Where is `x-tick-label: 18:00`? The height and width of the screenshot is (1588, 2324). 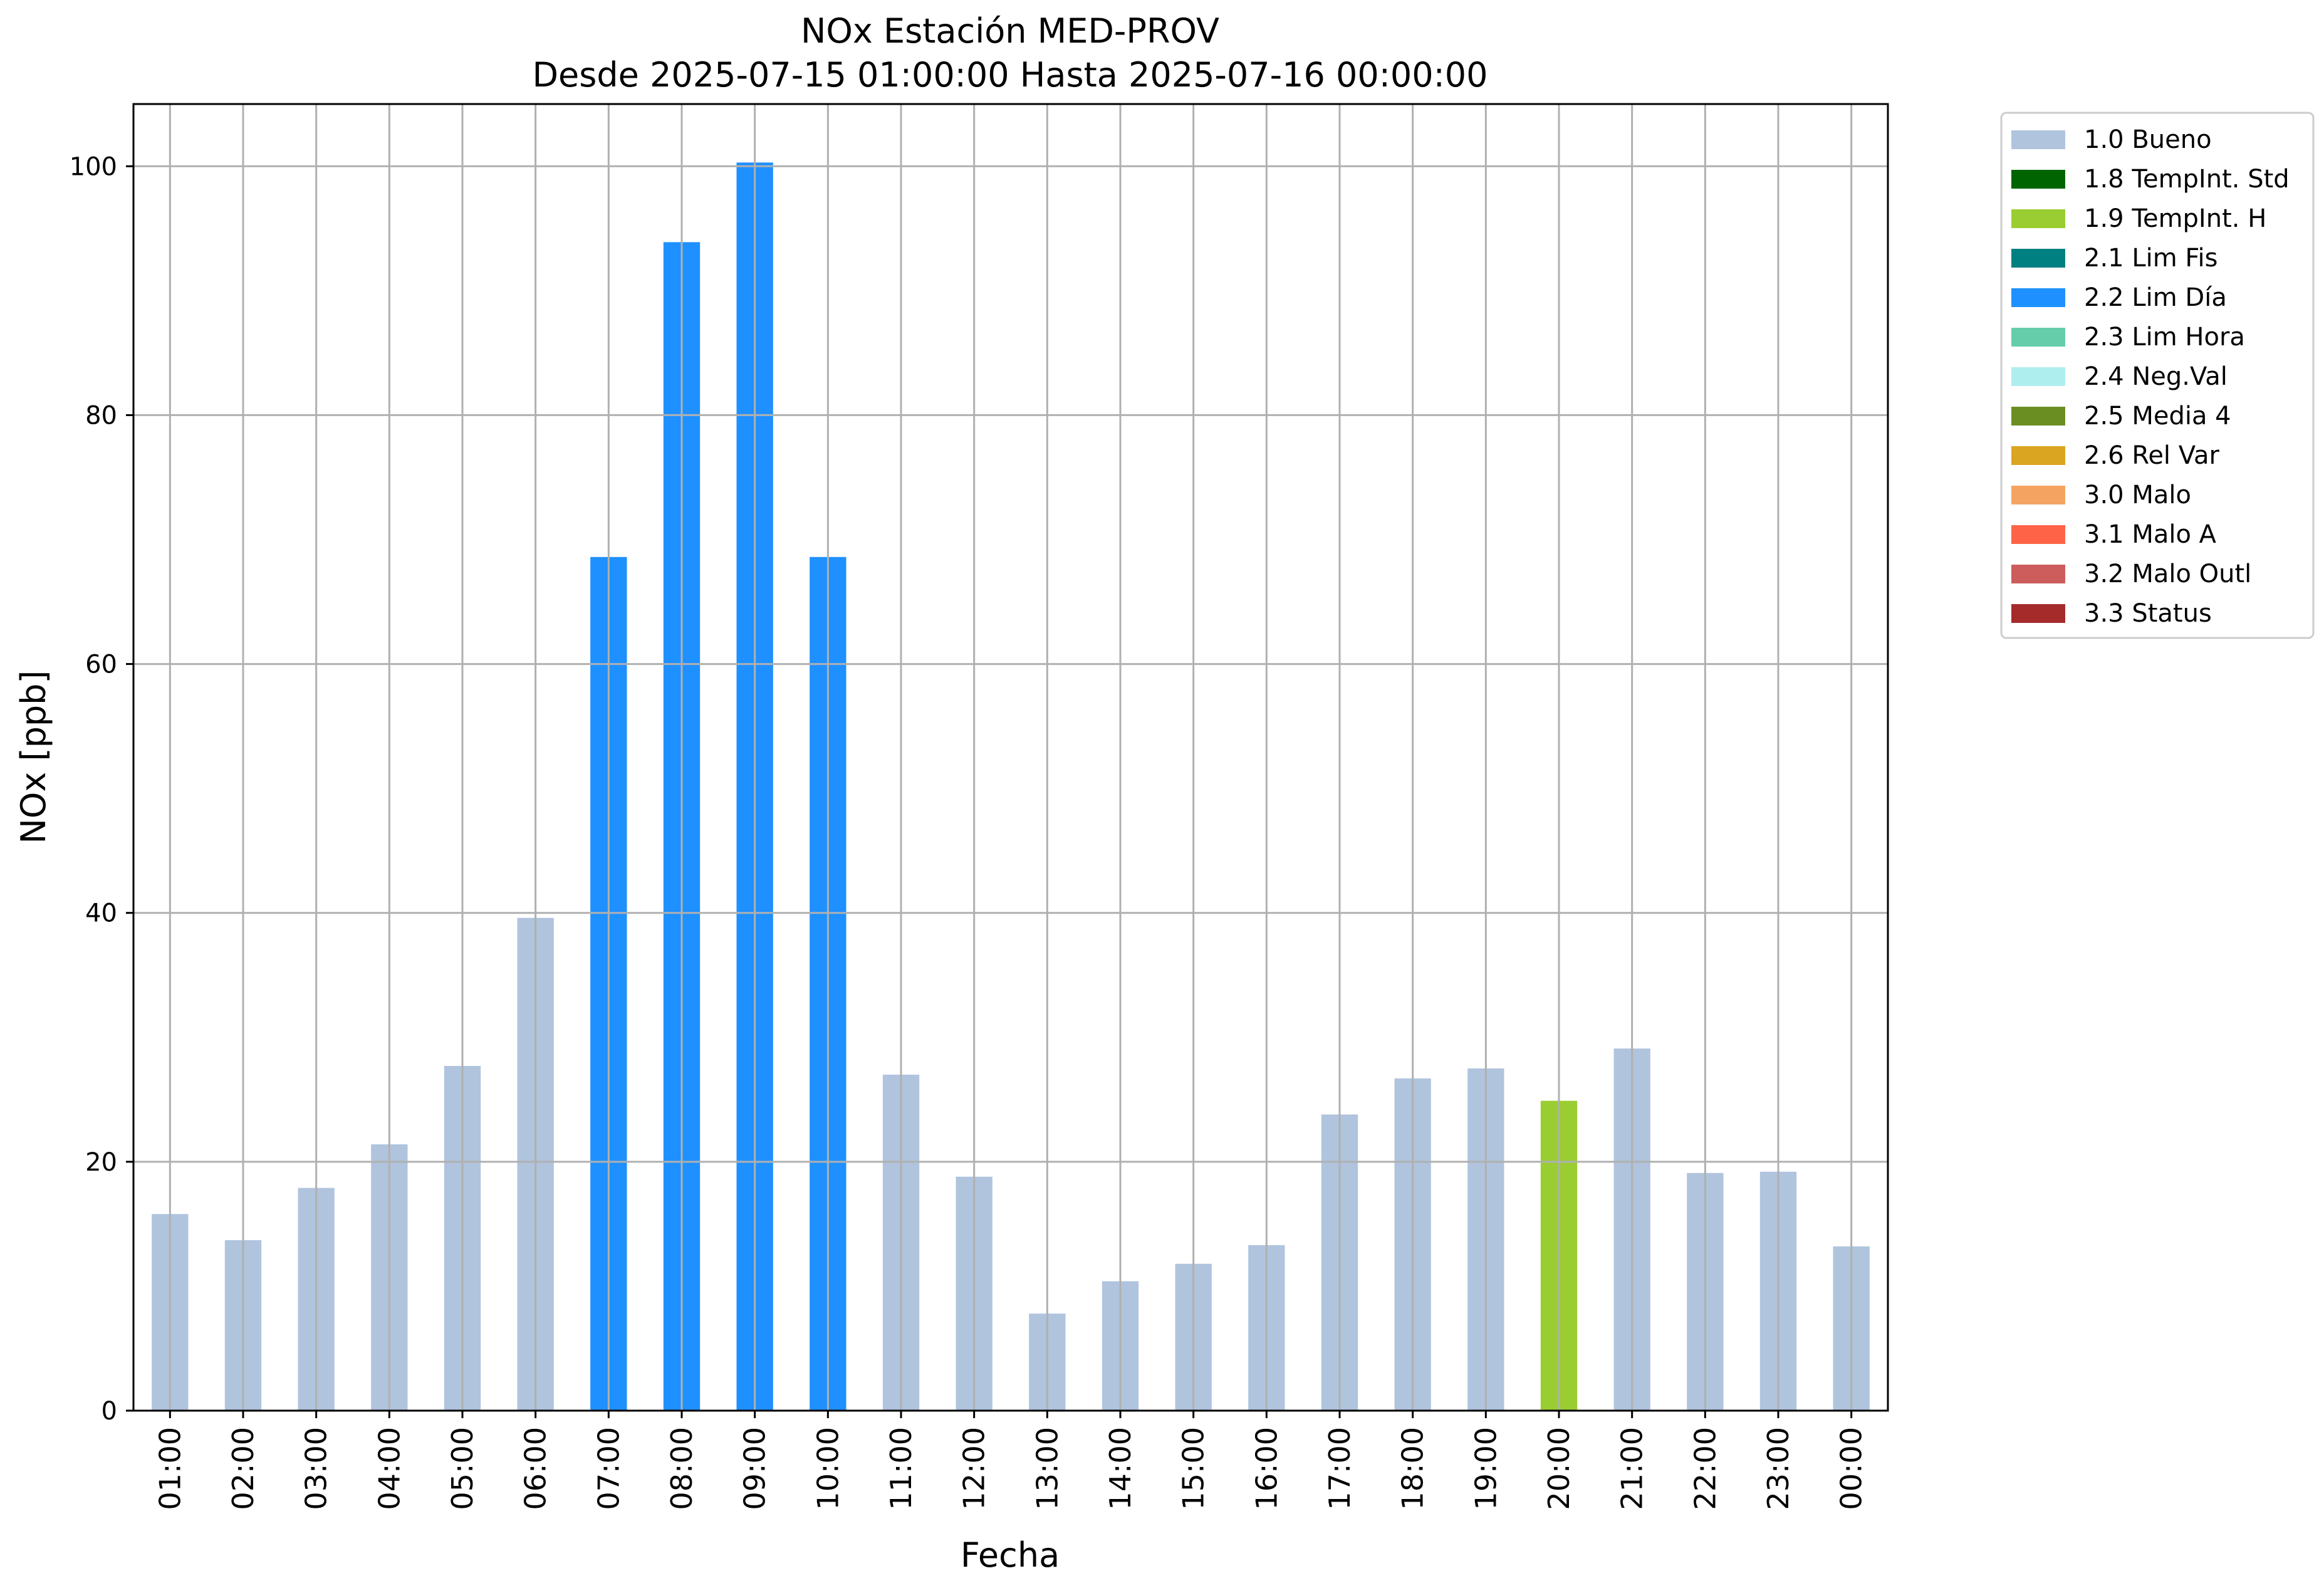
x-tick-label: 18:00 is located at coordinates (1413, 1469).